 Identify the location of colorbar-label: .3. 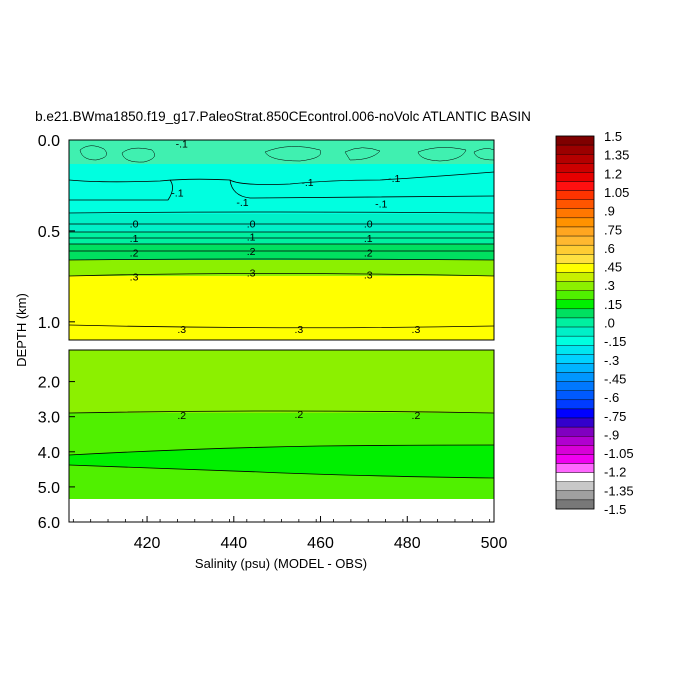
(609, 285).